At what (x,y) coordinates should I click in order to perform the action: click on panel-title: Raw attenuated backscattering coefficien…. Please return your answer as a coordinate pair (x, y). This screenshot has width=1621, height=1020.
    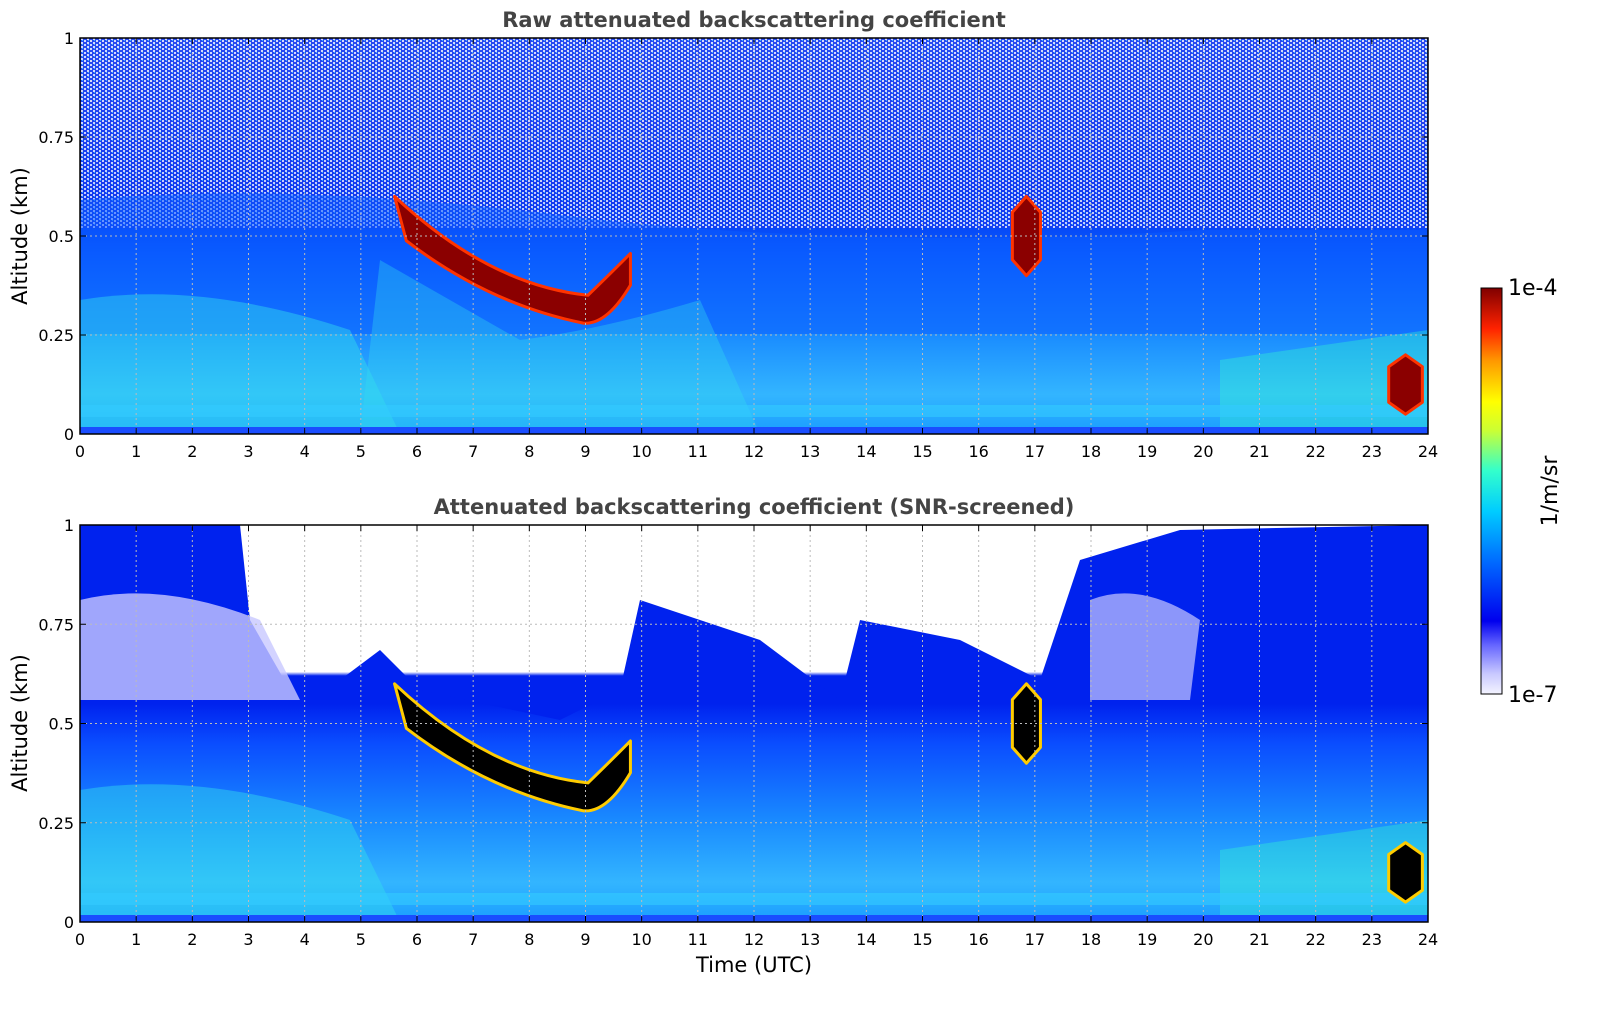
    Looking at the image, I should click on (754, 20).